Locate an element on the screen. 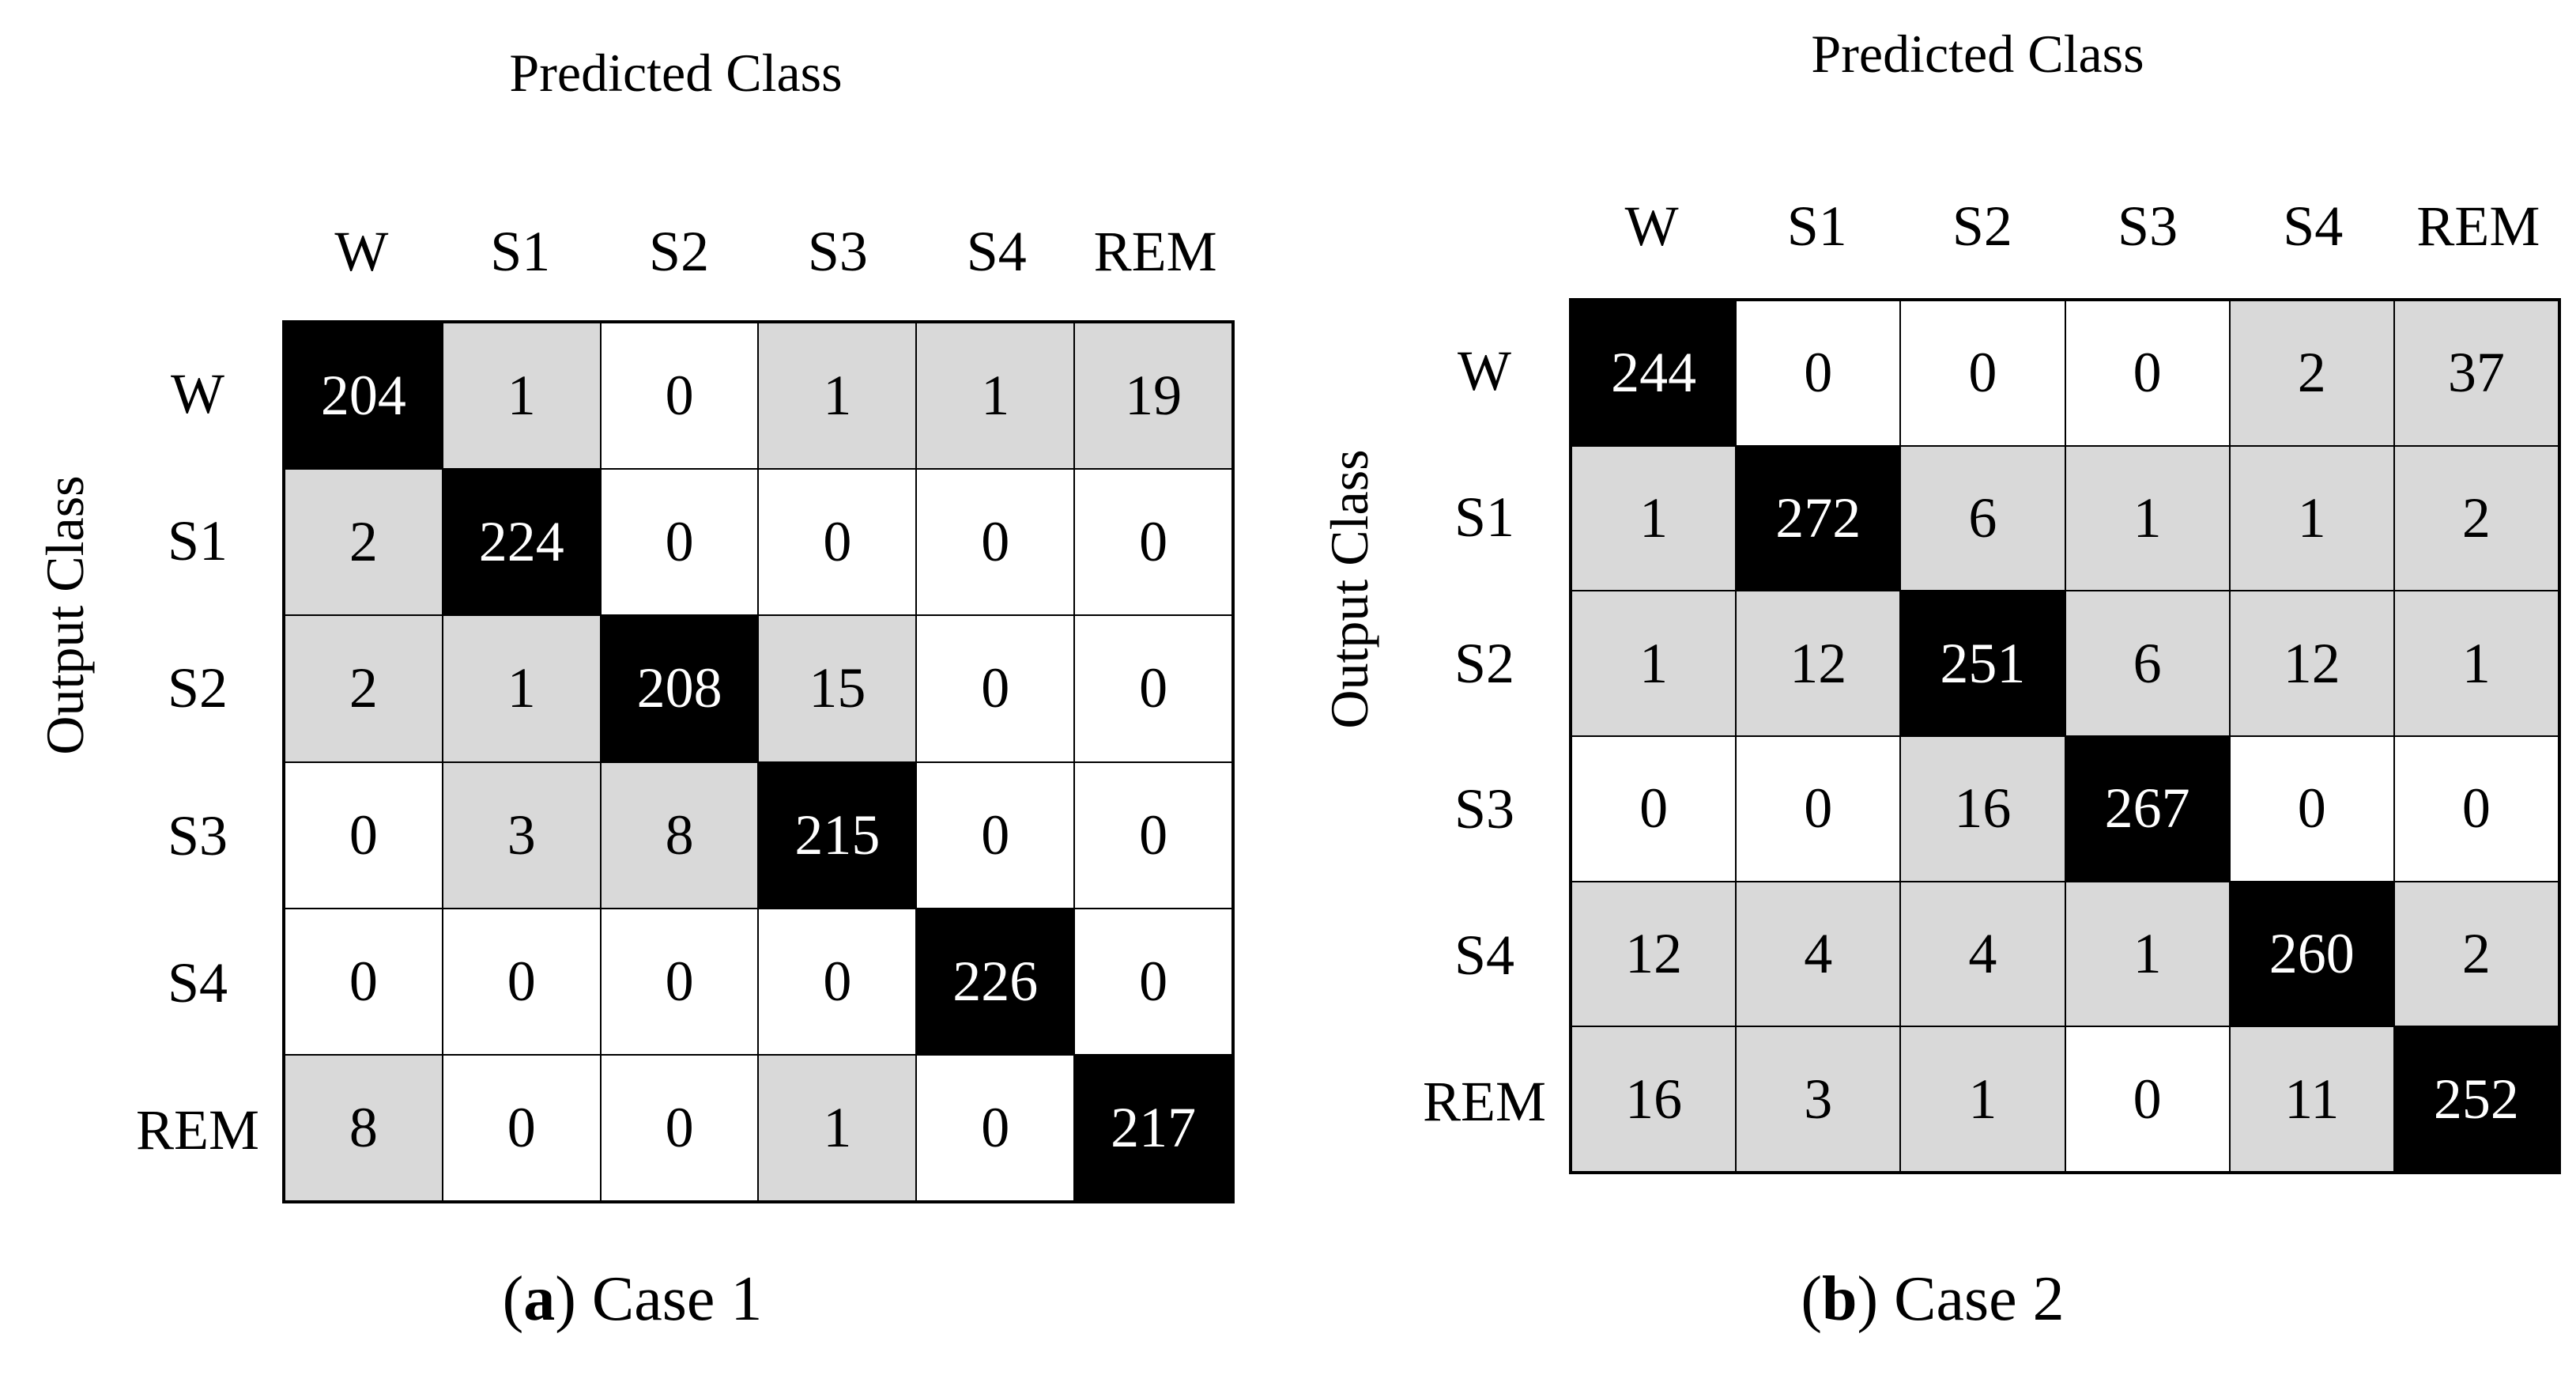 This screenshot has width=2576, height=1379. output-class-title-a: Output Class is located at coordinates (65, 615).